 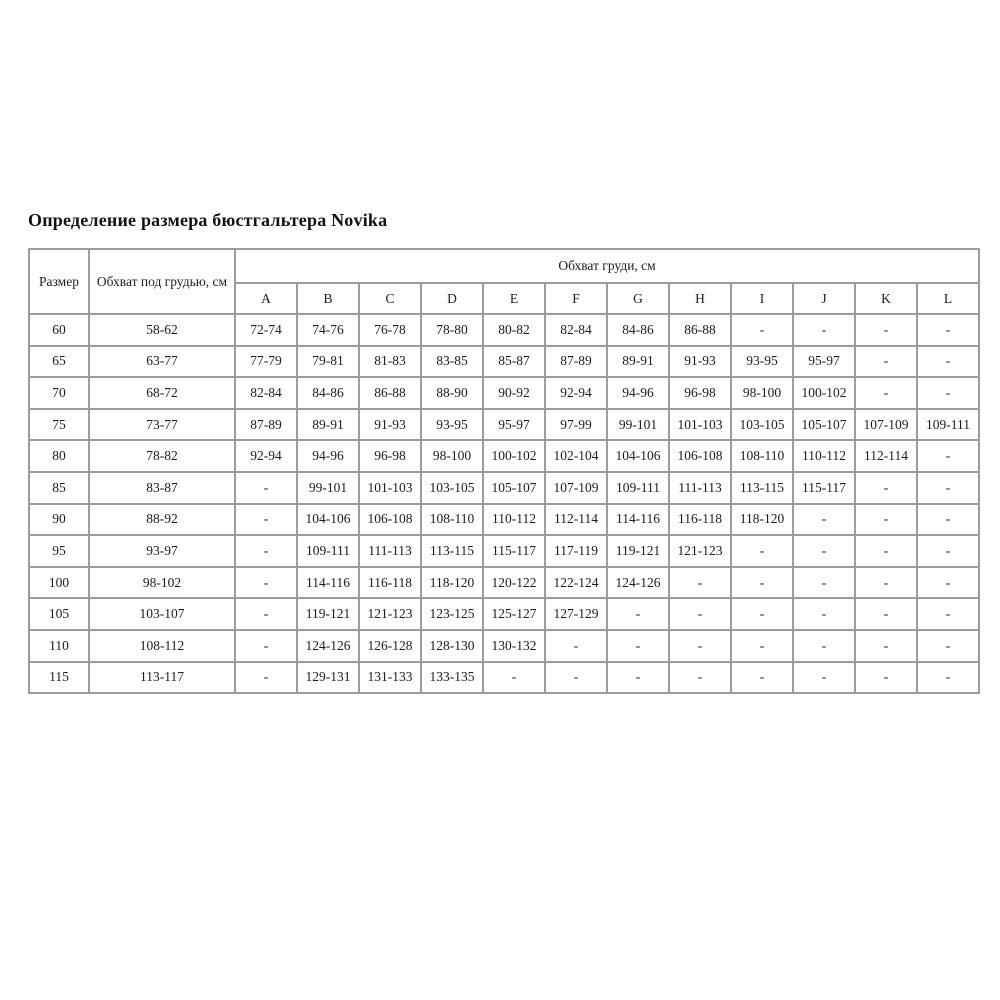 What do you see at coordinates (328, 677) in the screenshot?
I see `cup-cell: 129-131` at bounding box center [328, 677].